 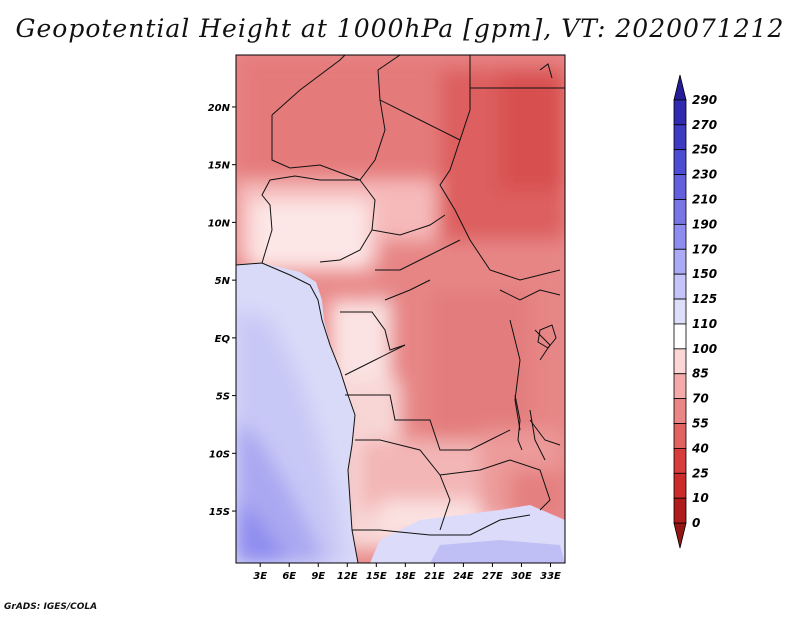 I want to click on lat-label: 15S, so click(x=219, y=512).